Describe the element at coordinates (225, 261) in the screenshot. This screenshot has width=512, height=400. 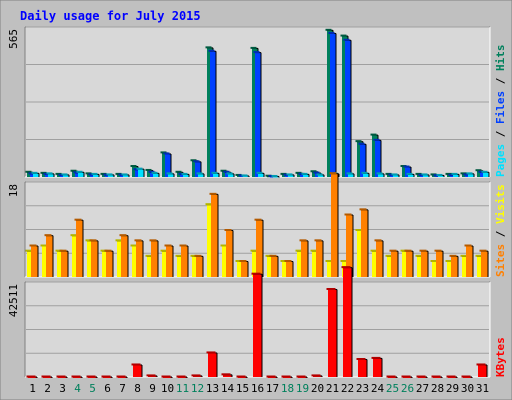
I see `bar-visits-day-14-fill` at that location.